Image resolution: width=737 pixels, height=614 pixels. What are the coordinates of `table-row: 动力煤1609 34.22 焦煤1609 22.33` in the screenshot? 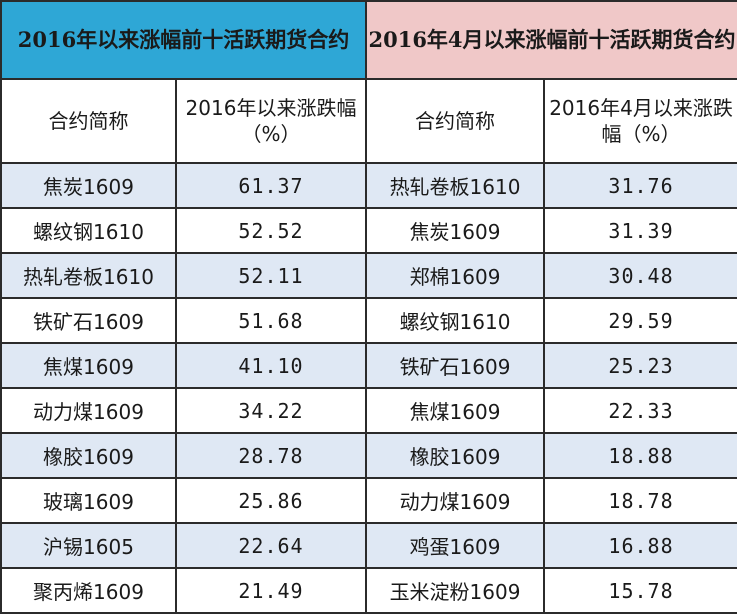 It's located at (368, 410).